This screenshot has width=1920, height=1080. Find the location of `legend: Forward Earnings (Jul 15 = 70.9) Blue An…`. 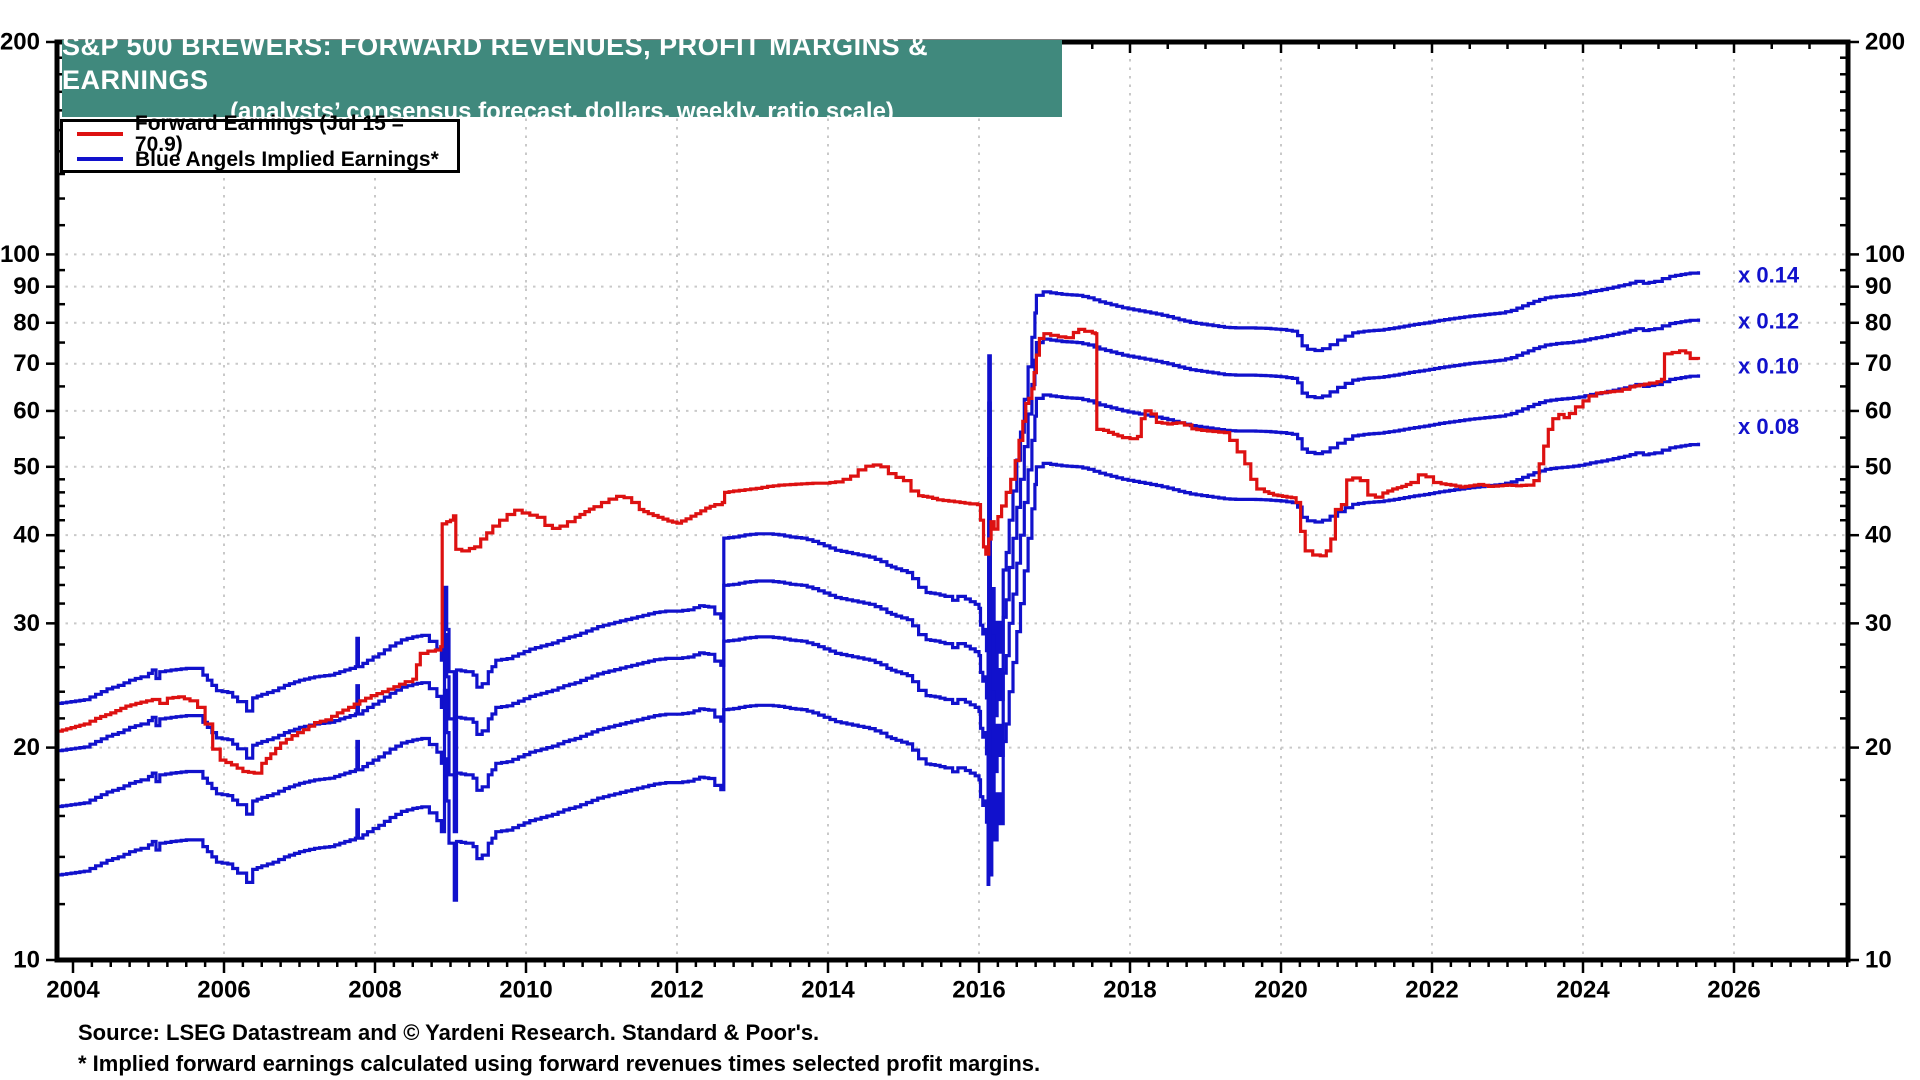

legend: Forward Earnings (Jul 15 = 70.9) Blue An… is located at coordinates (260, 143).